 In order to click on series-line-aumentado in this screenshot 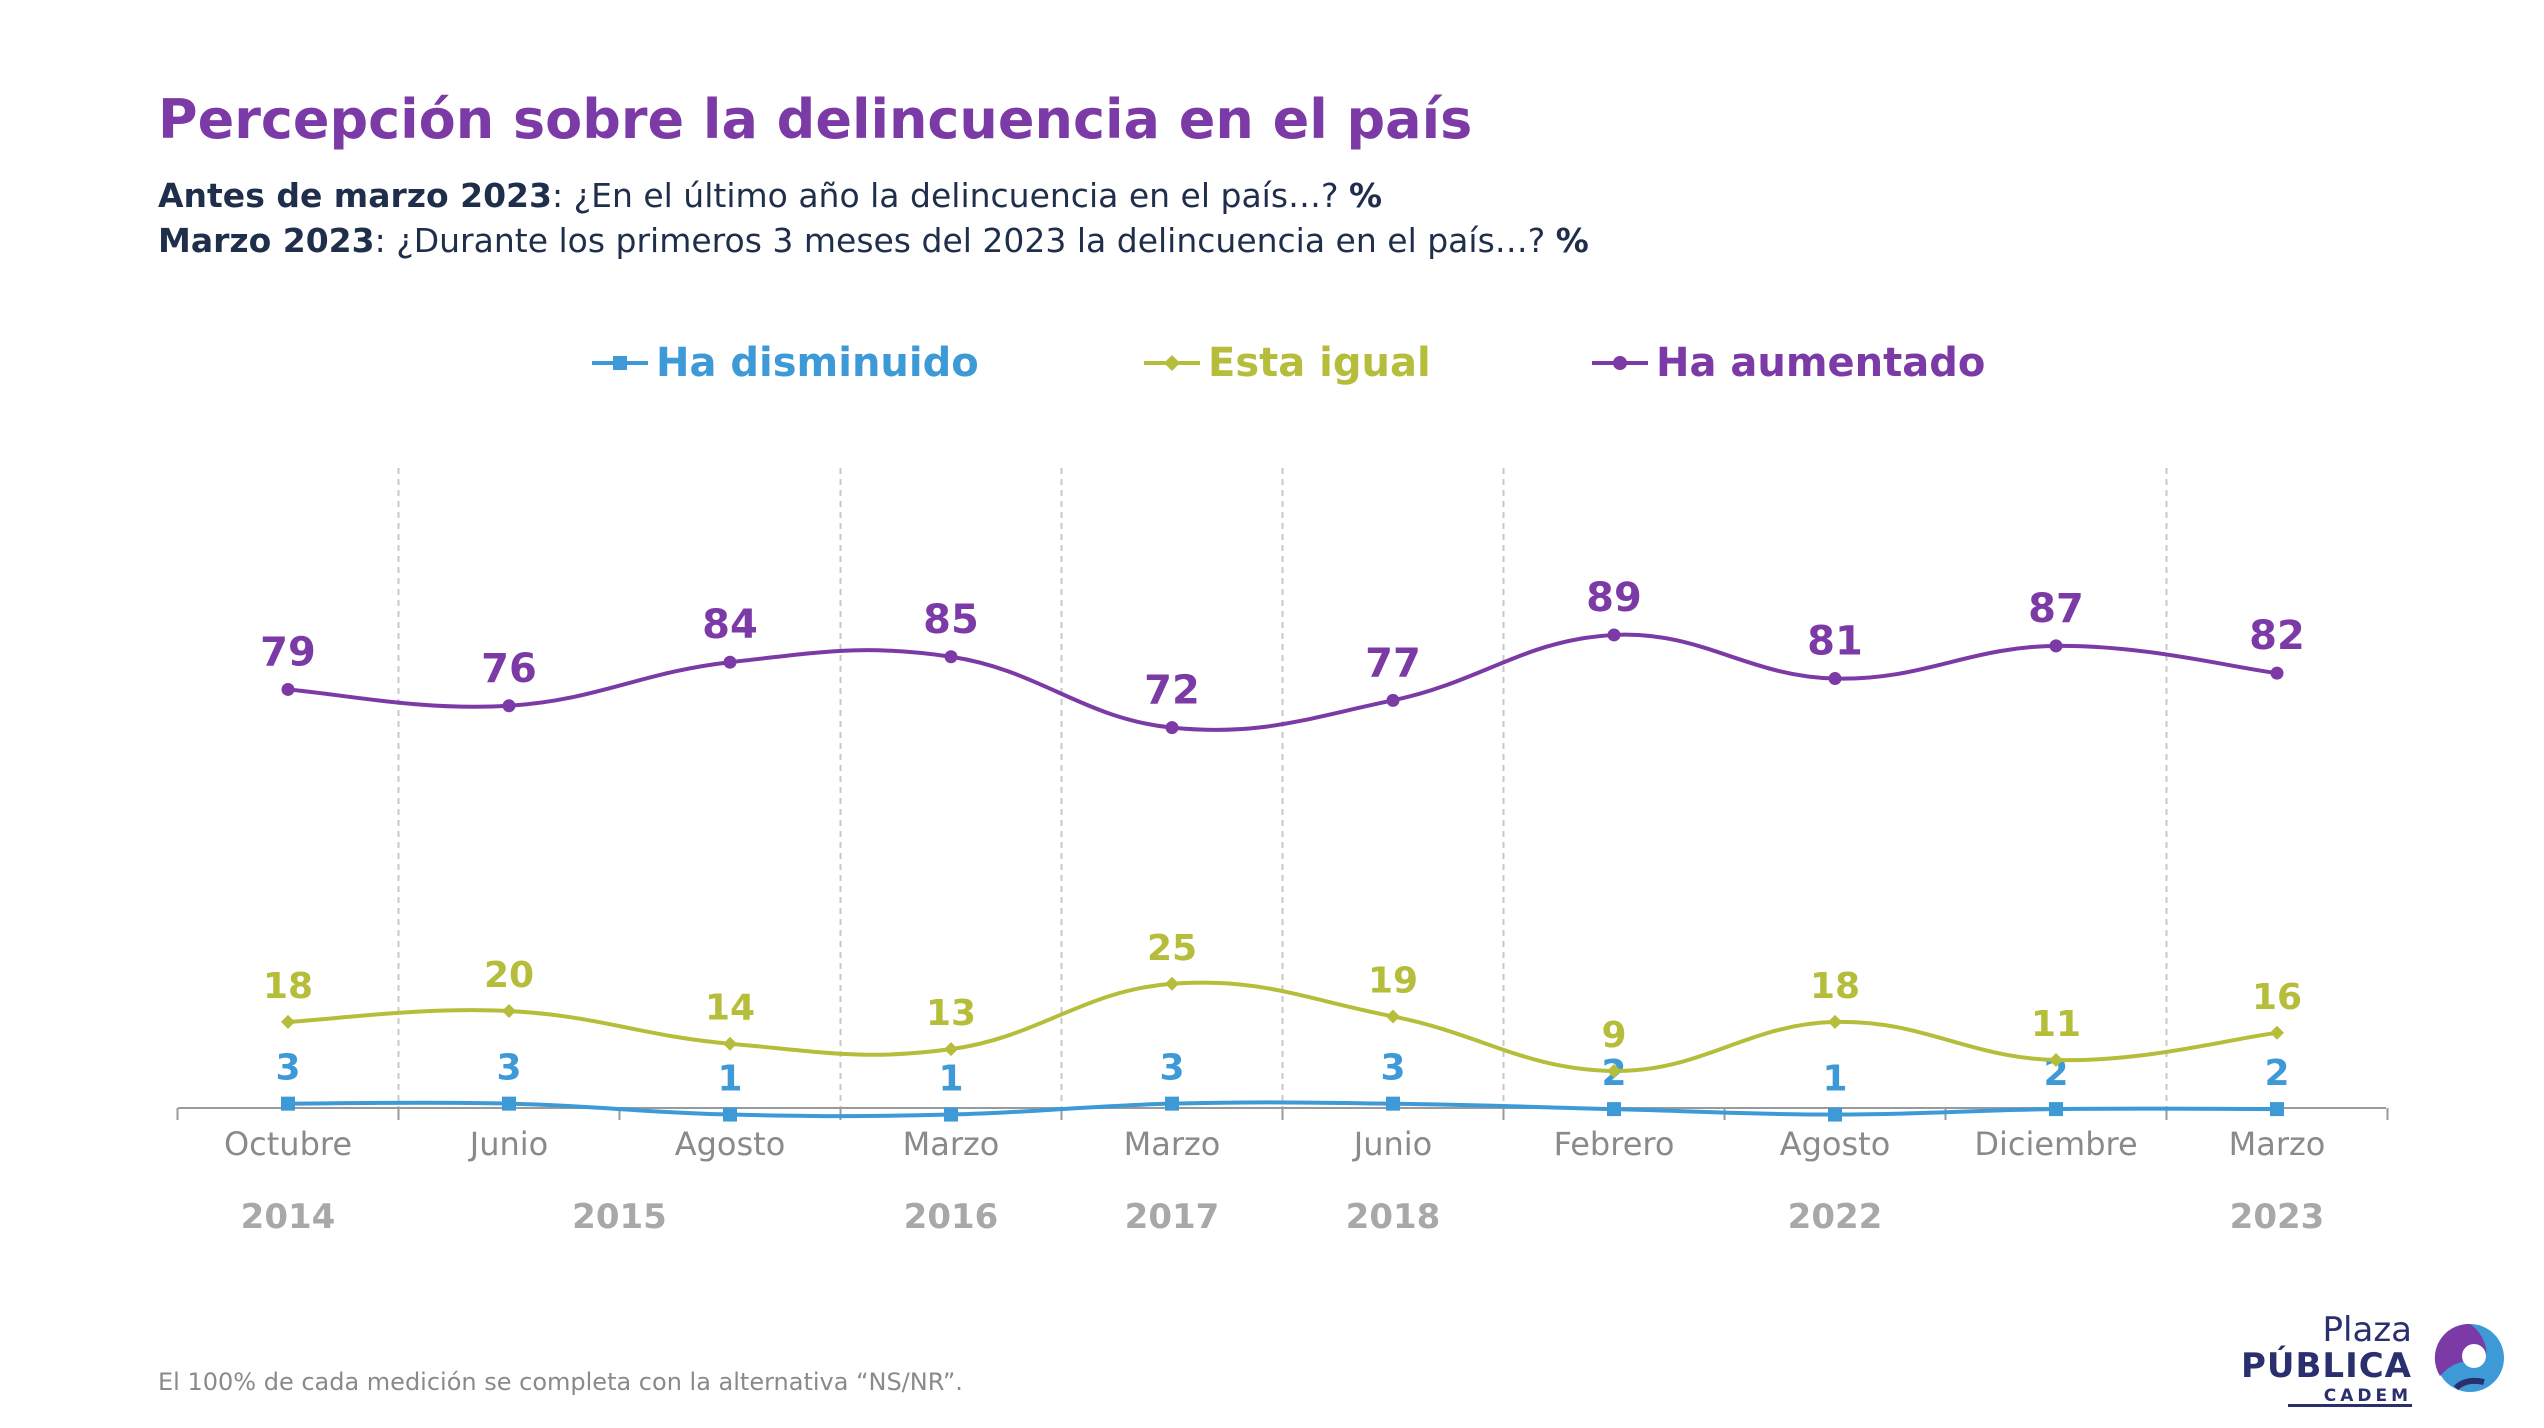, I will do `click(1282, 682)`.